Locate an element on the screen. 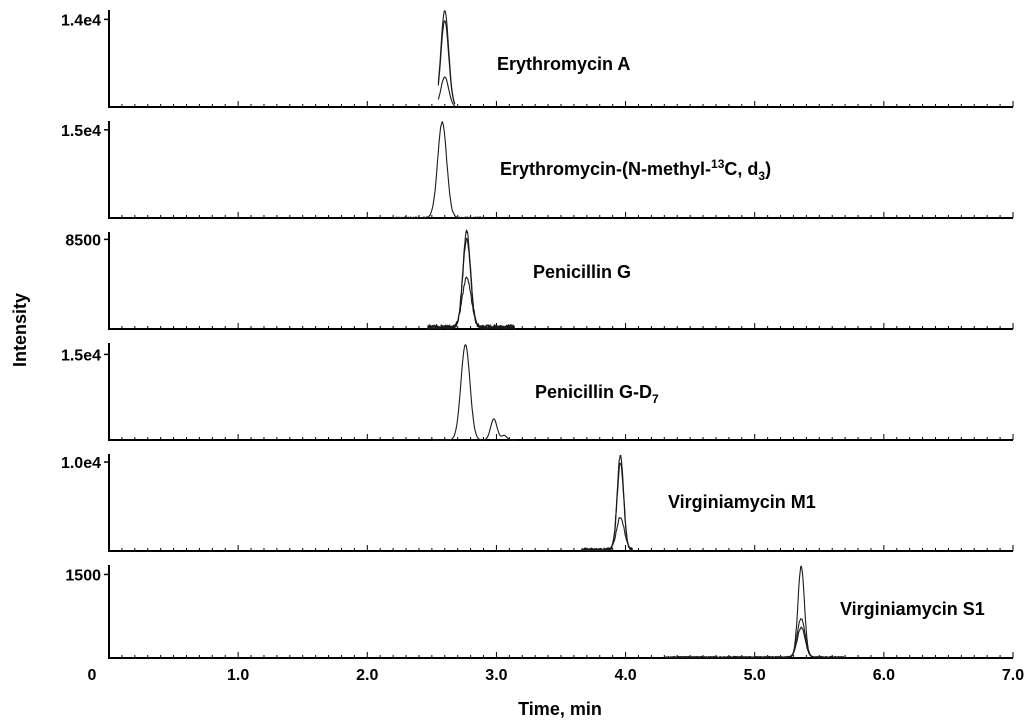 The width and height of the screenshot is (1032, 723). compound-label: Virginiamycin M1 is located at coordinates (742, 502).